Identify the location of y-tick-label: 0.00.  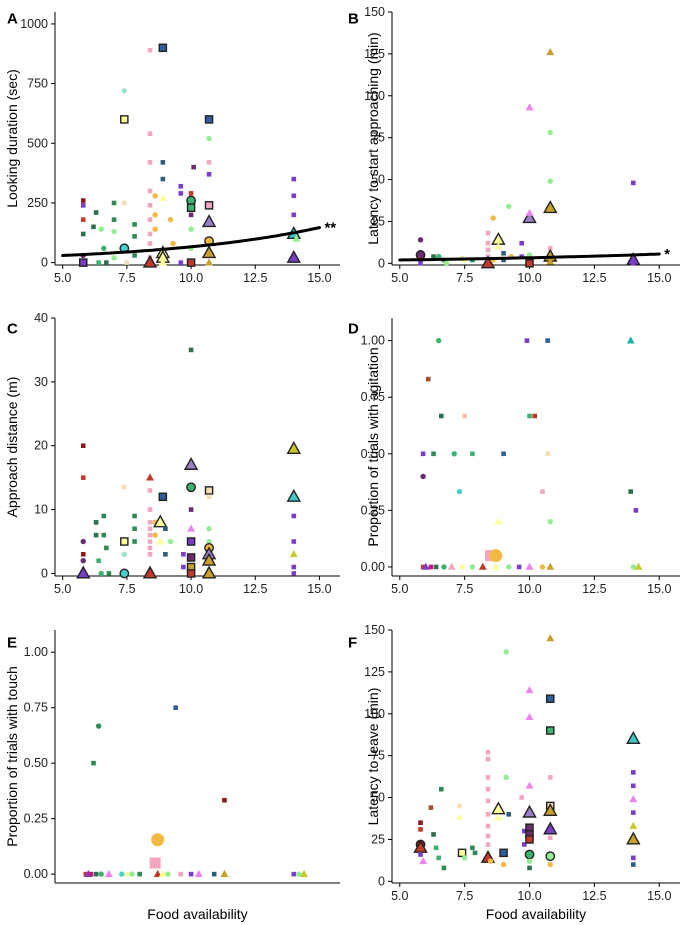
(373, 567).